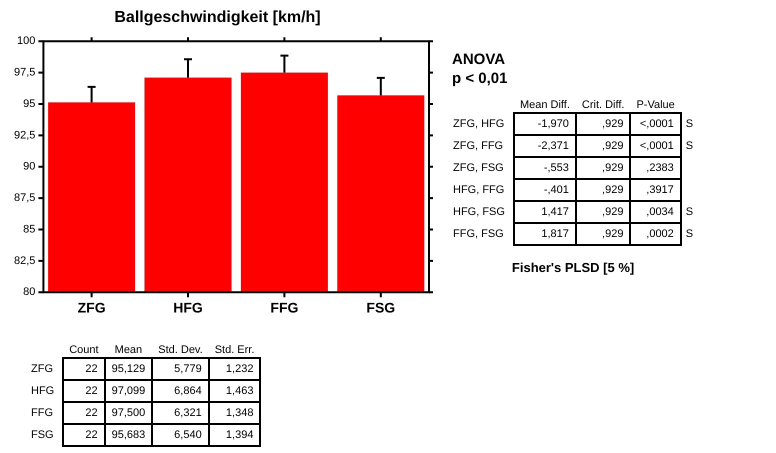 This screenshot has width=776, height=453. I want to click on text: ,2383, so click(660, 168).